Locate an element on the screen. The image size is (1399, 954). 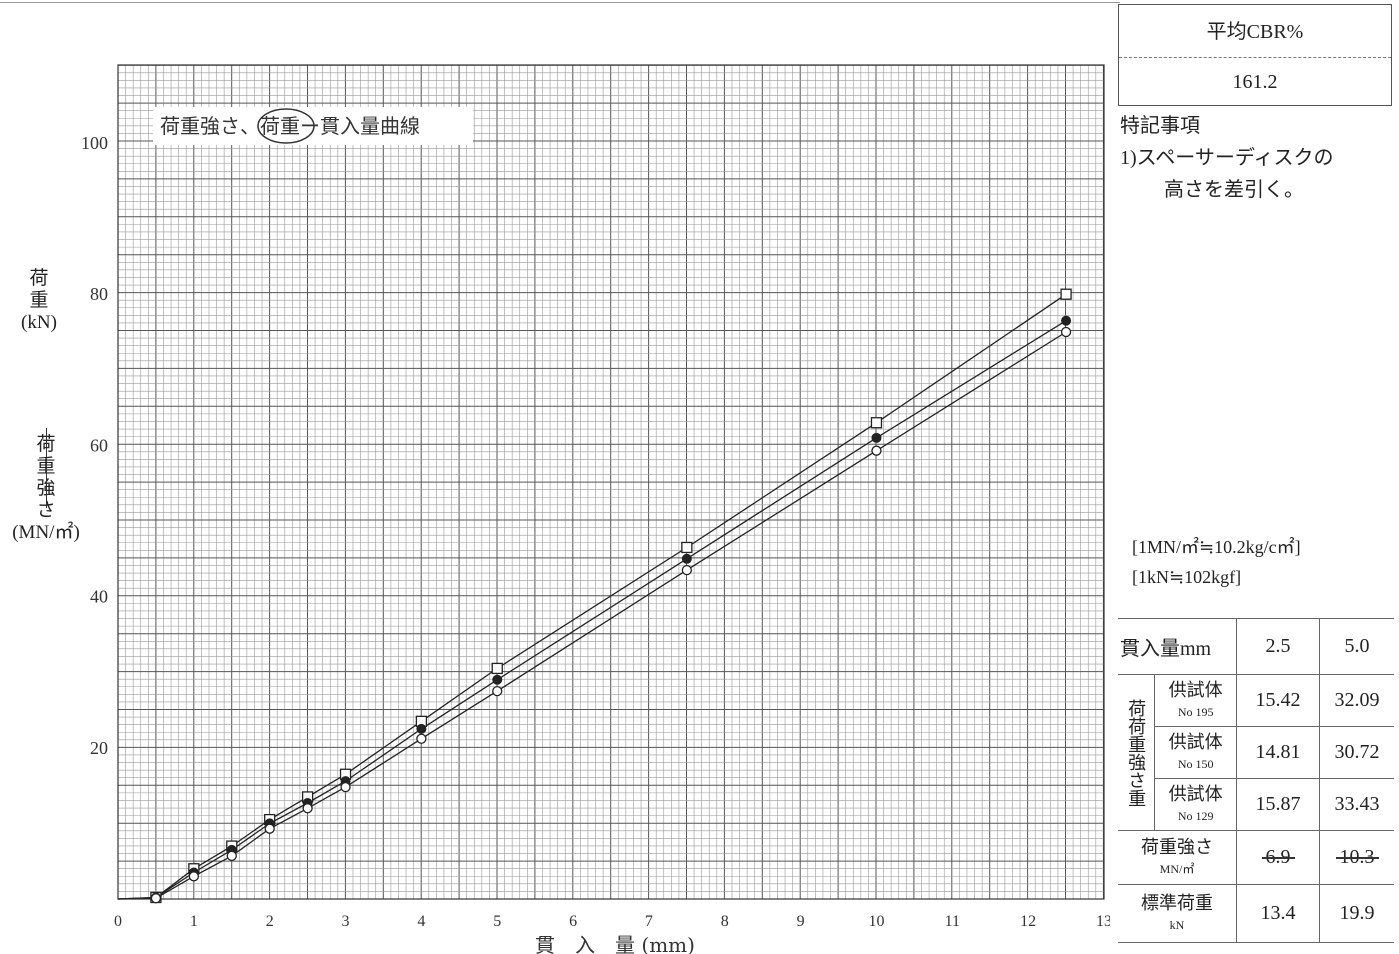
y-label-char: 強 is located at coordinates (46, 488).